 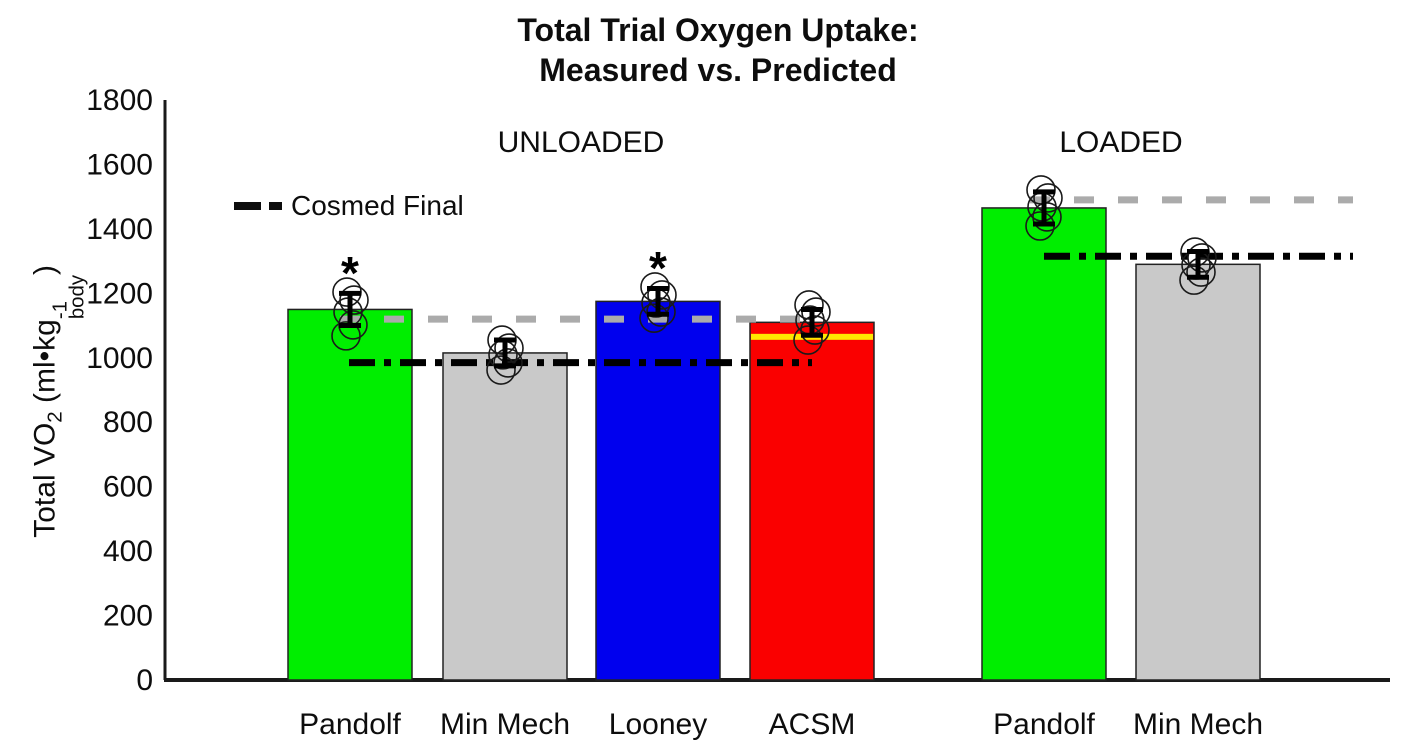 I want to click on y-axis-label-text: Total VO, so click(x=45, y=480).